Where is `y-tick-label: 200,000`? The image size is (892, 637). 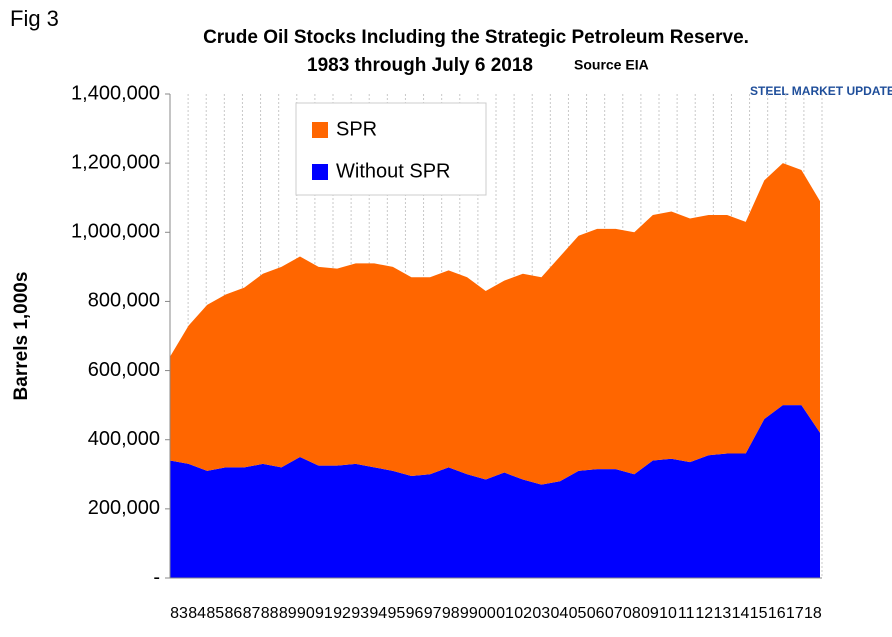 y-tick-label: 200,000 is located at coordinates (124, 508).